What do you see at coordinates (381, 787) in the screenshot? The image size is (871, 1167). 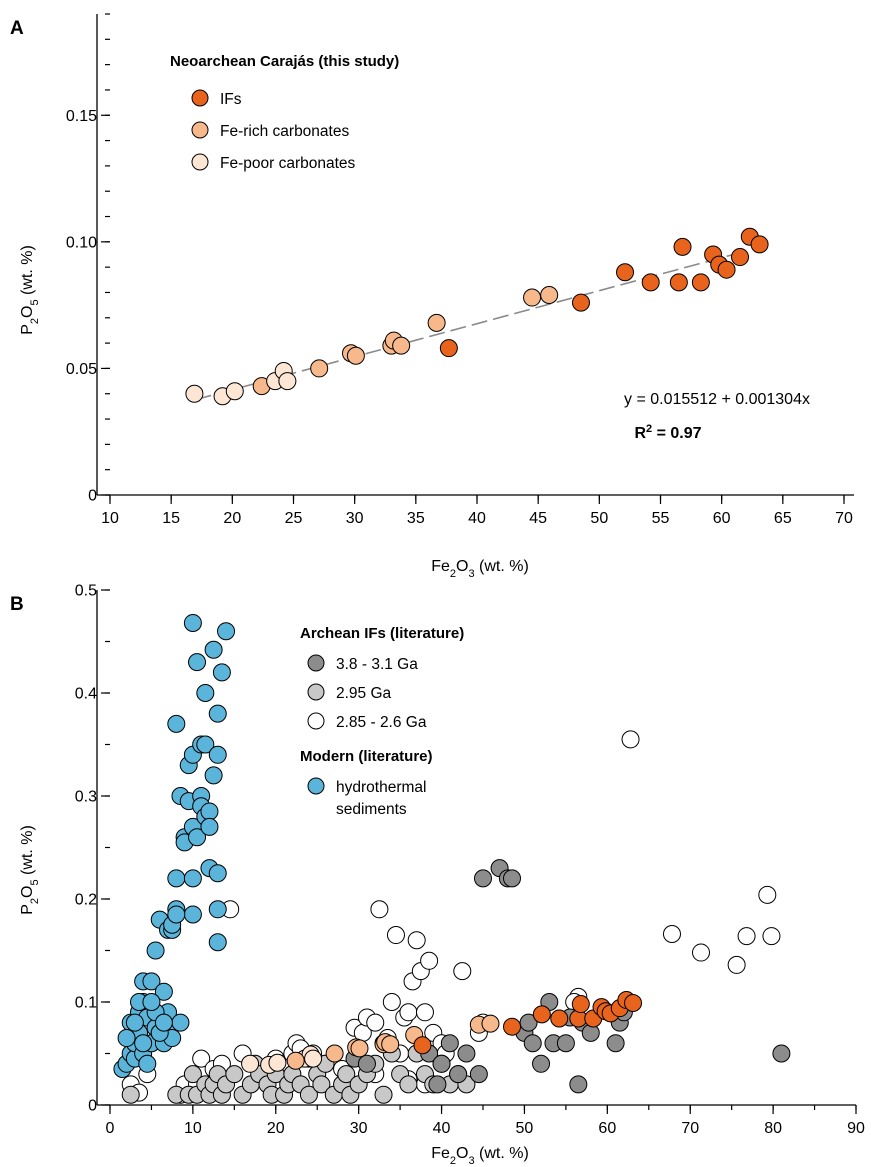 I see `legend-b-label-hydrothermal-1: hydrothermal` at bounding box center [381, 787].